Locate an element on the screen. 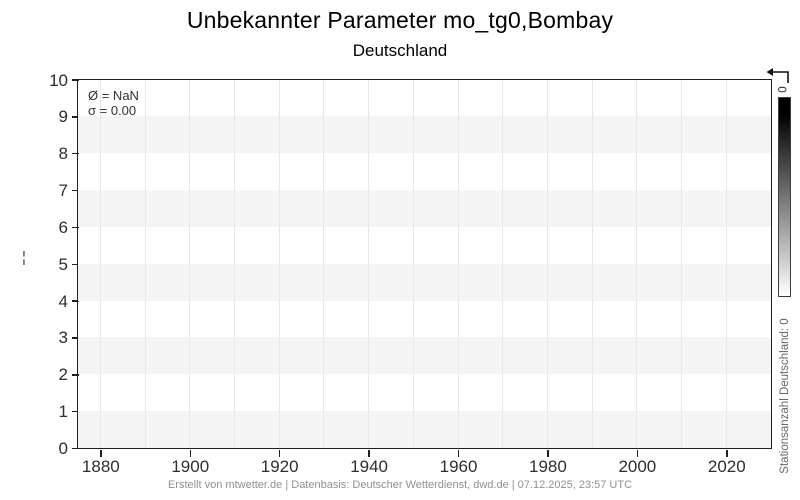 This screenshot has height=500, width=800. sigma-value: σ = 0.00 is located at coordinates (112, 110).